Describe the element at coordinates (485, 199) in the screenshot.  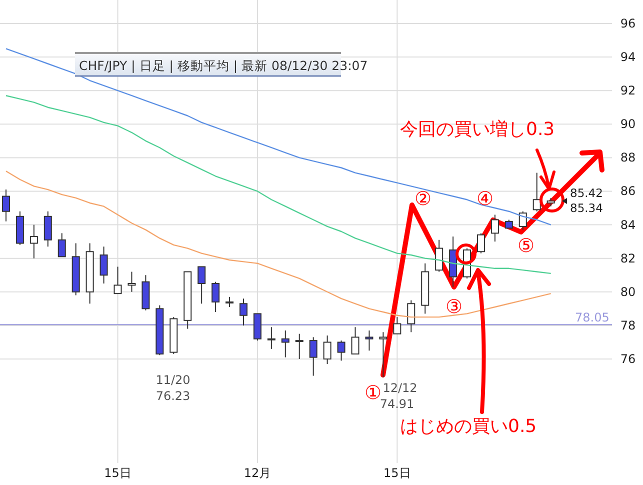
I see `annotation: ④` at that location.